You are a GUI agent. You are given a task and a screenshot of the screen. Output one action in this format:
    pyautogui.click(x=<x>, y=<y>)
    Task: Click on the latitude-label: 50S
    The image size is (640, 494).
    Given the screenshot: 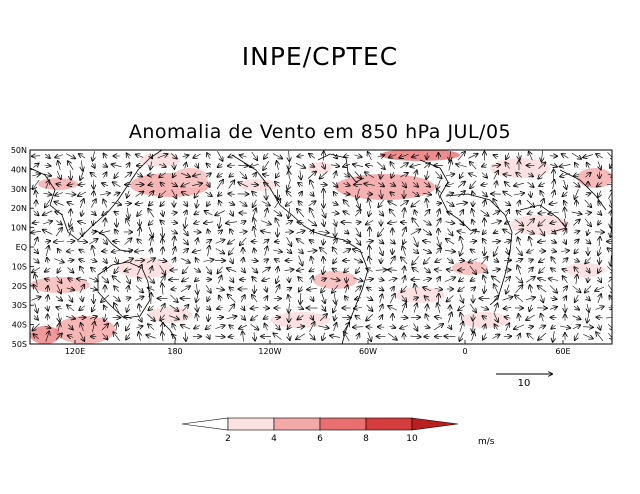 What is the action you would take?
    pyautogui.click(x=19, y=344)
    